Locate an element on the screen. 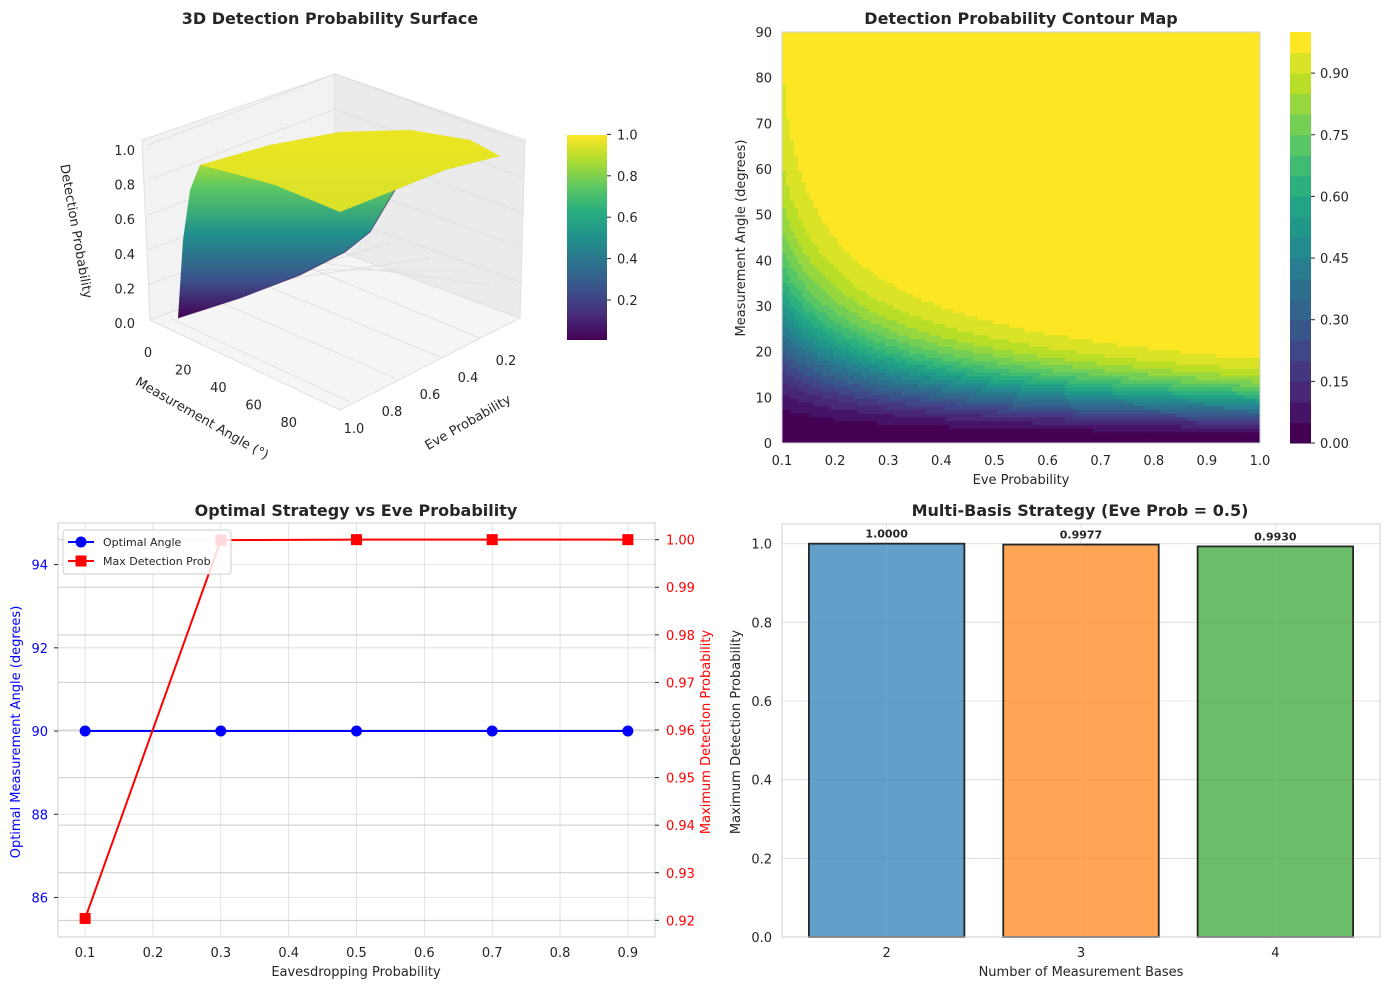 This screenshot has height=990, width=1389. surface-ztick: 0.0 is located at coordinates (124, 324).